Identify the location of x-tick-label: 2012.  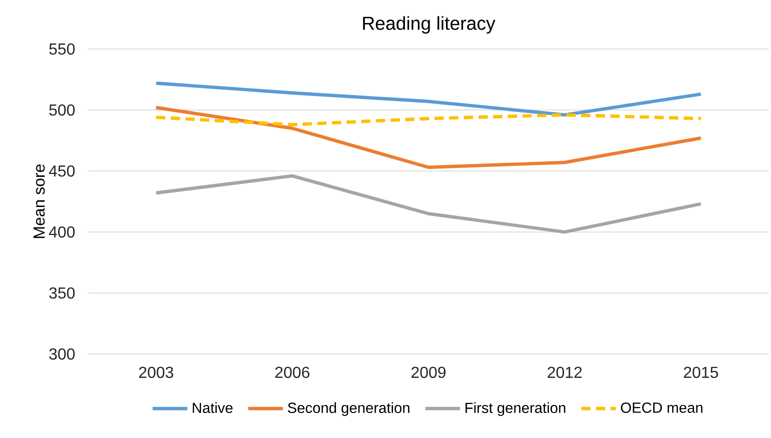
(565, 372).